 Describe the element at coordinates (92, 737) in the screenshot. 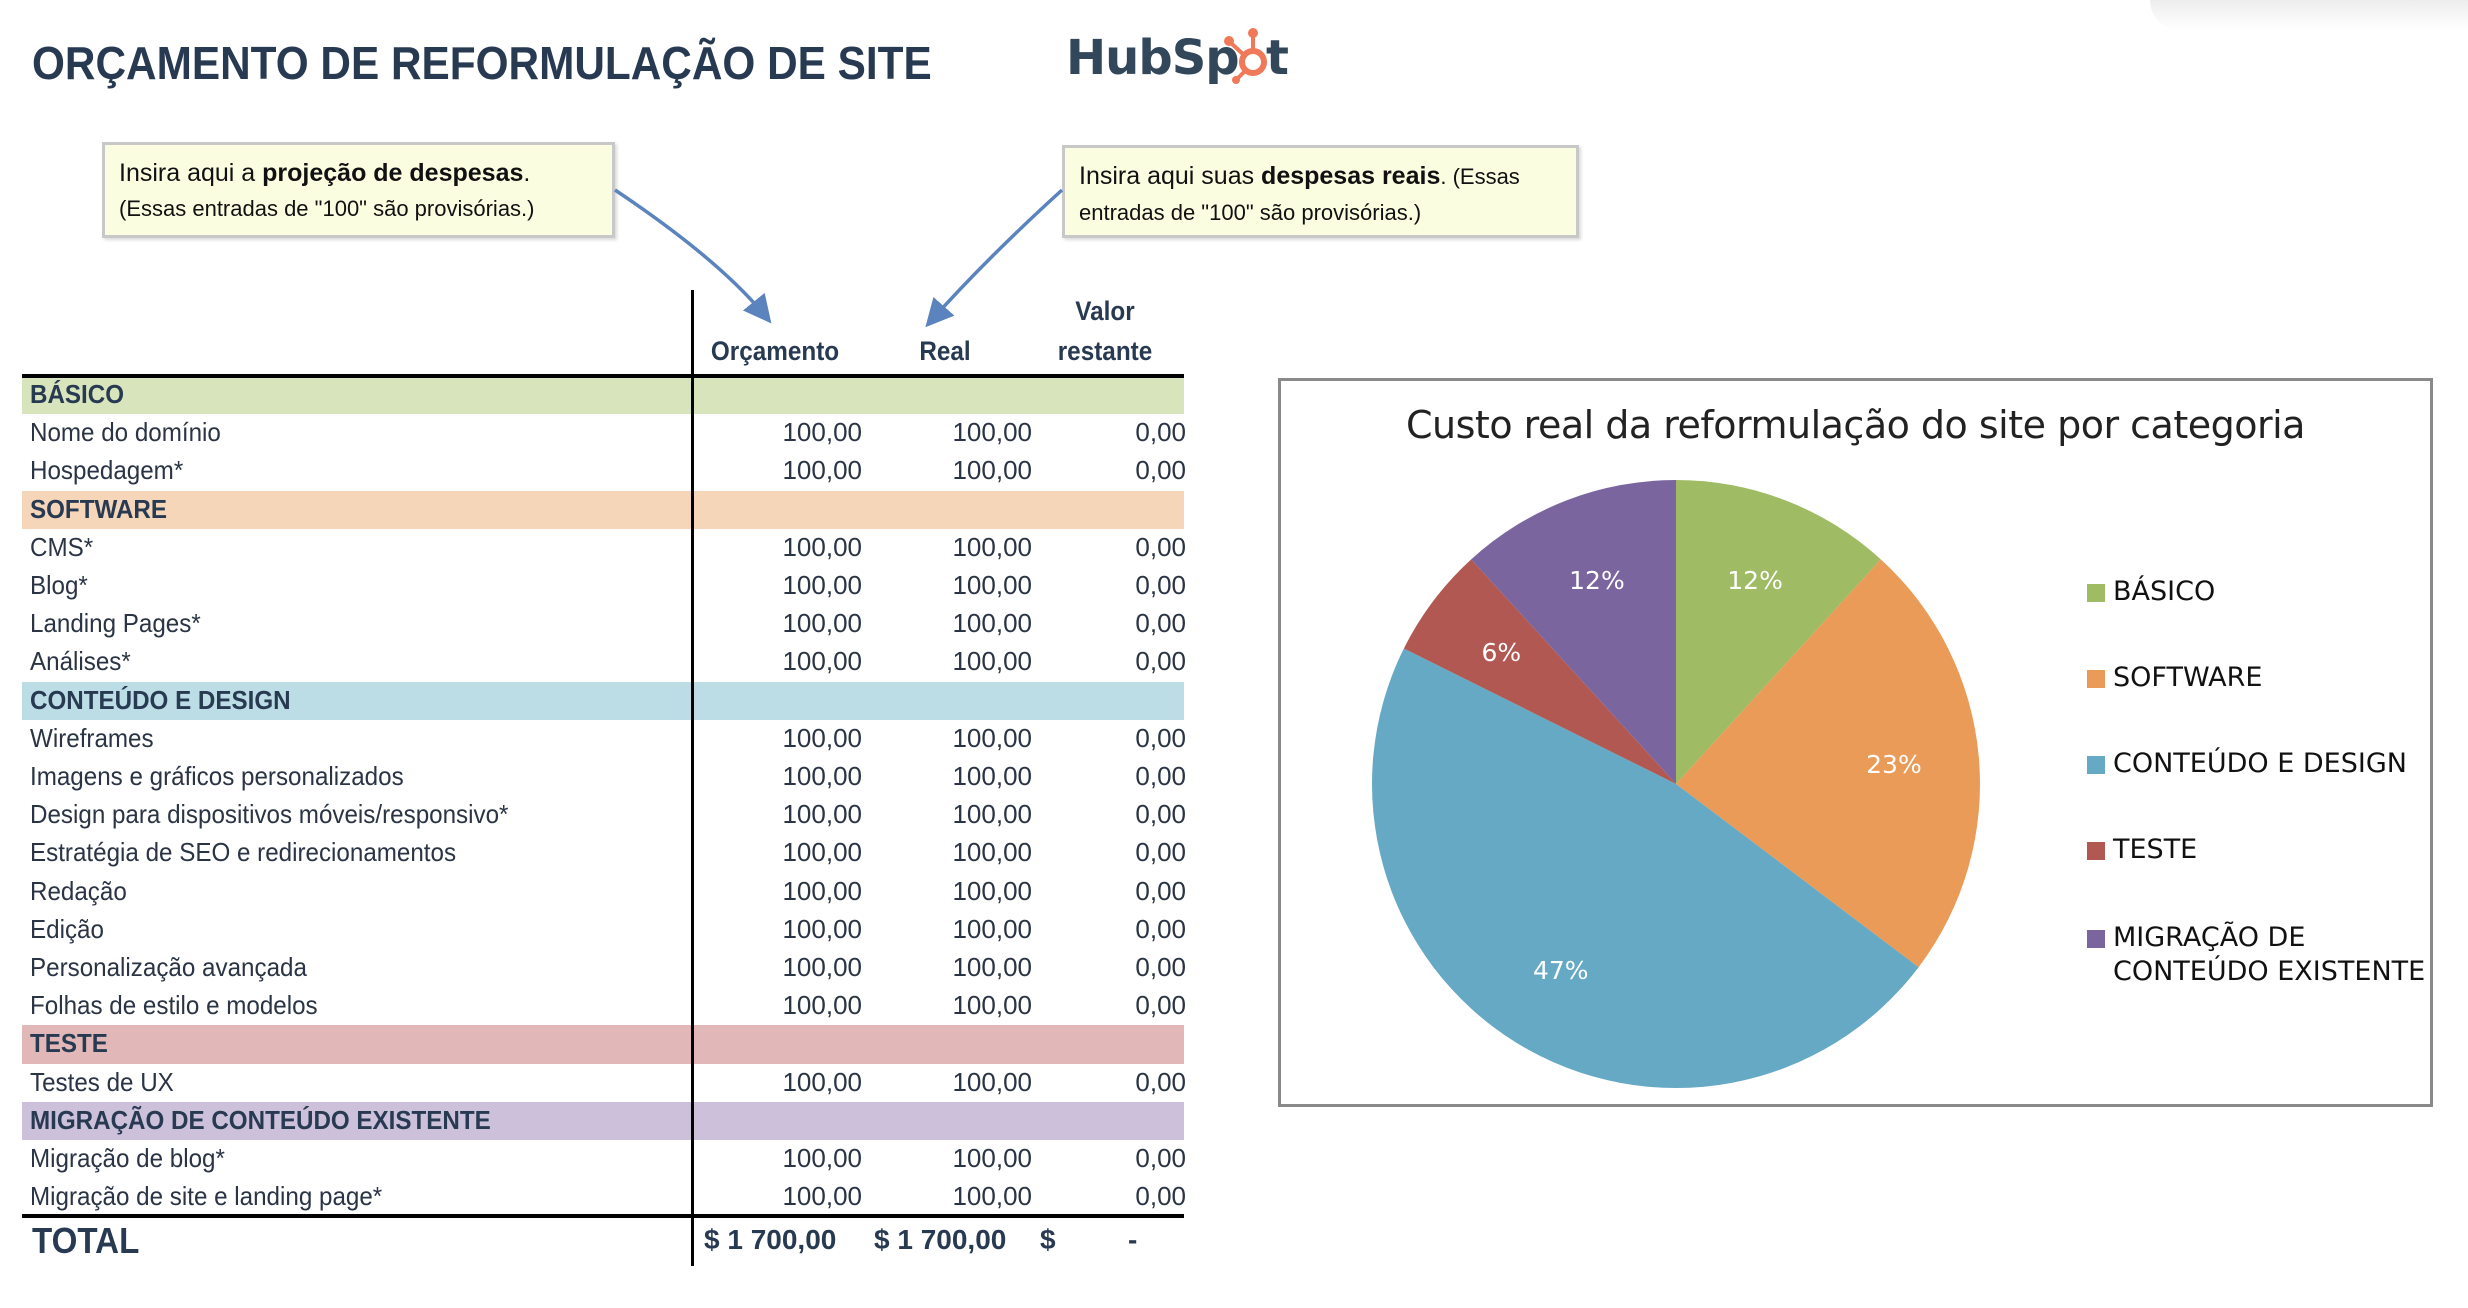

I see `item-label: Wireframes` at that location.